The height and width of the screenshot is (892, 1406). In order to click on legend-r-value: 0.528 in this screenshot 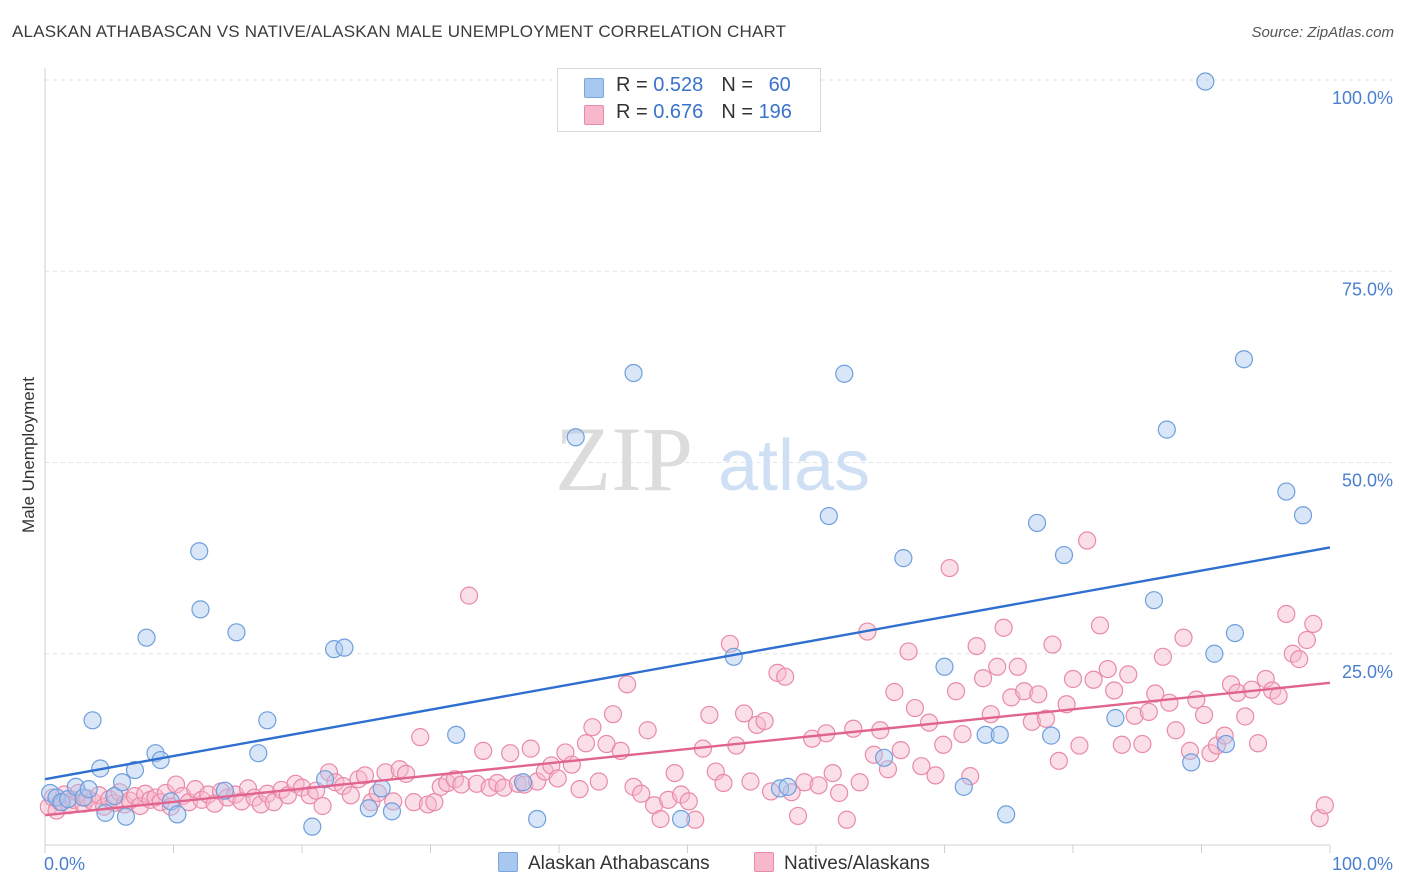, I will do `click(678, 85)`.